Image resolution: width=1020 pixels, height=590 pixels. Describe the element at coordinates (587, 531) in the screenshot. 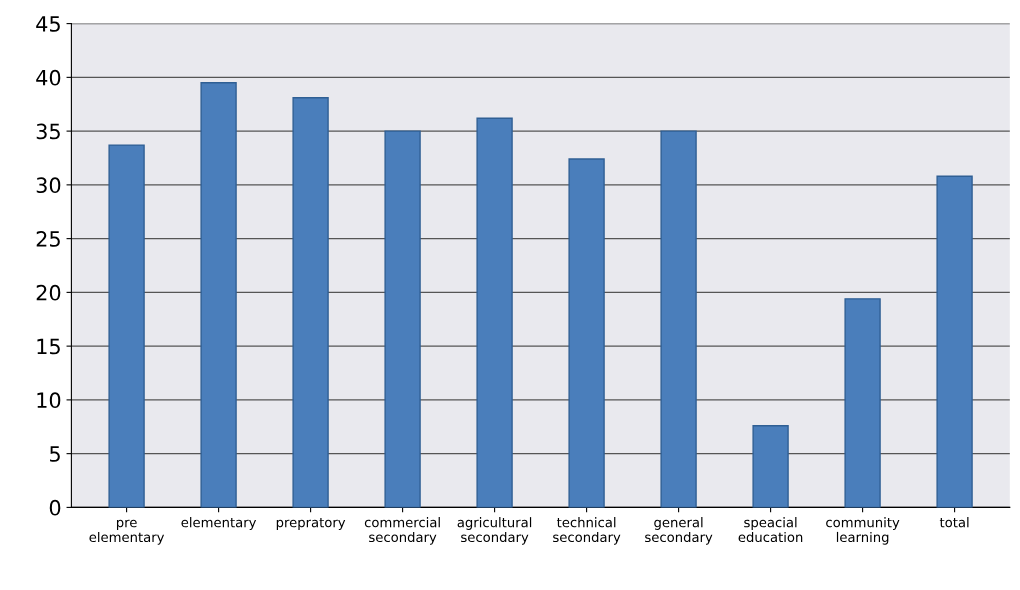

I see `x-tick-label: technical secondary` at that location.